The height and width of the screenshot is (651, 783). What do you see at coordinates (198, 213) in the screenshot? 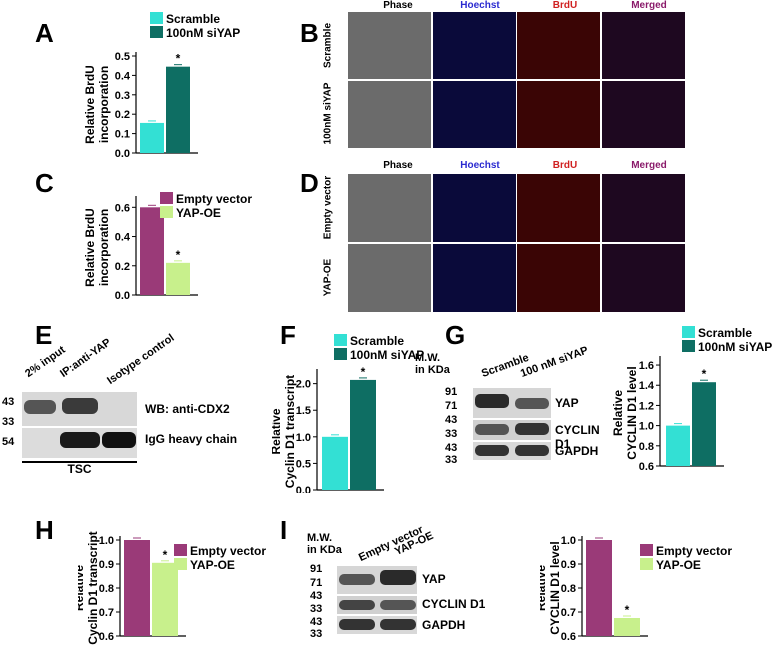
I see `legend-label: YAP-OE` at bounding box center [198, 213].